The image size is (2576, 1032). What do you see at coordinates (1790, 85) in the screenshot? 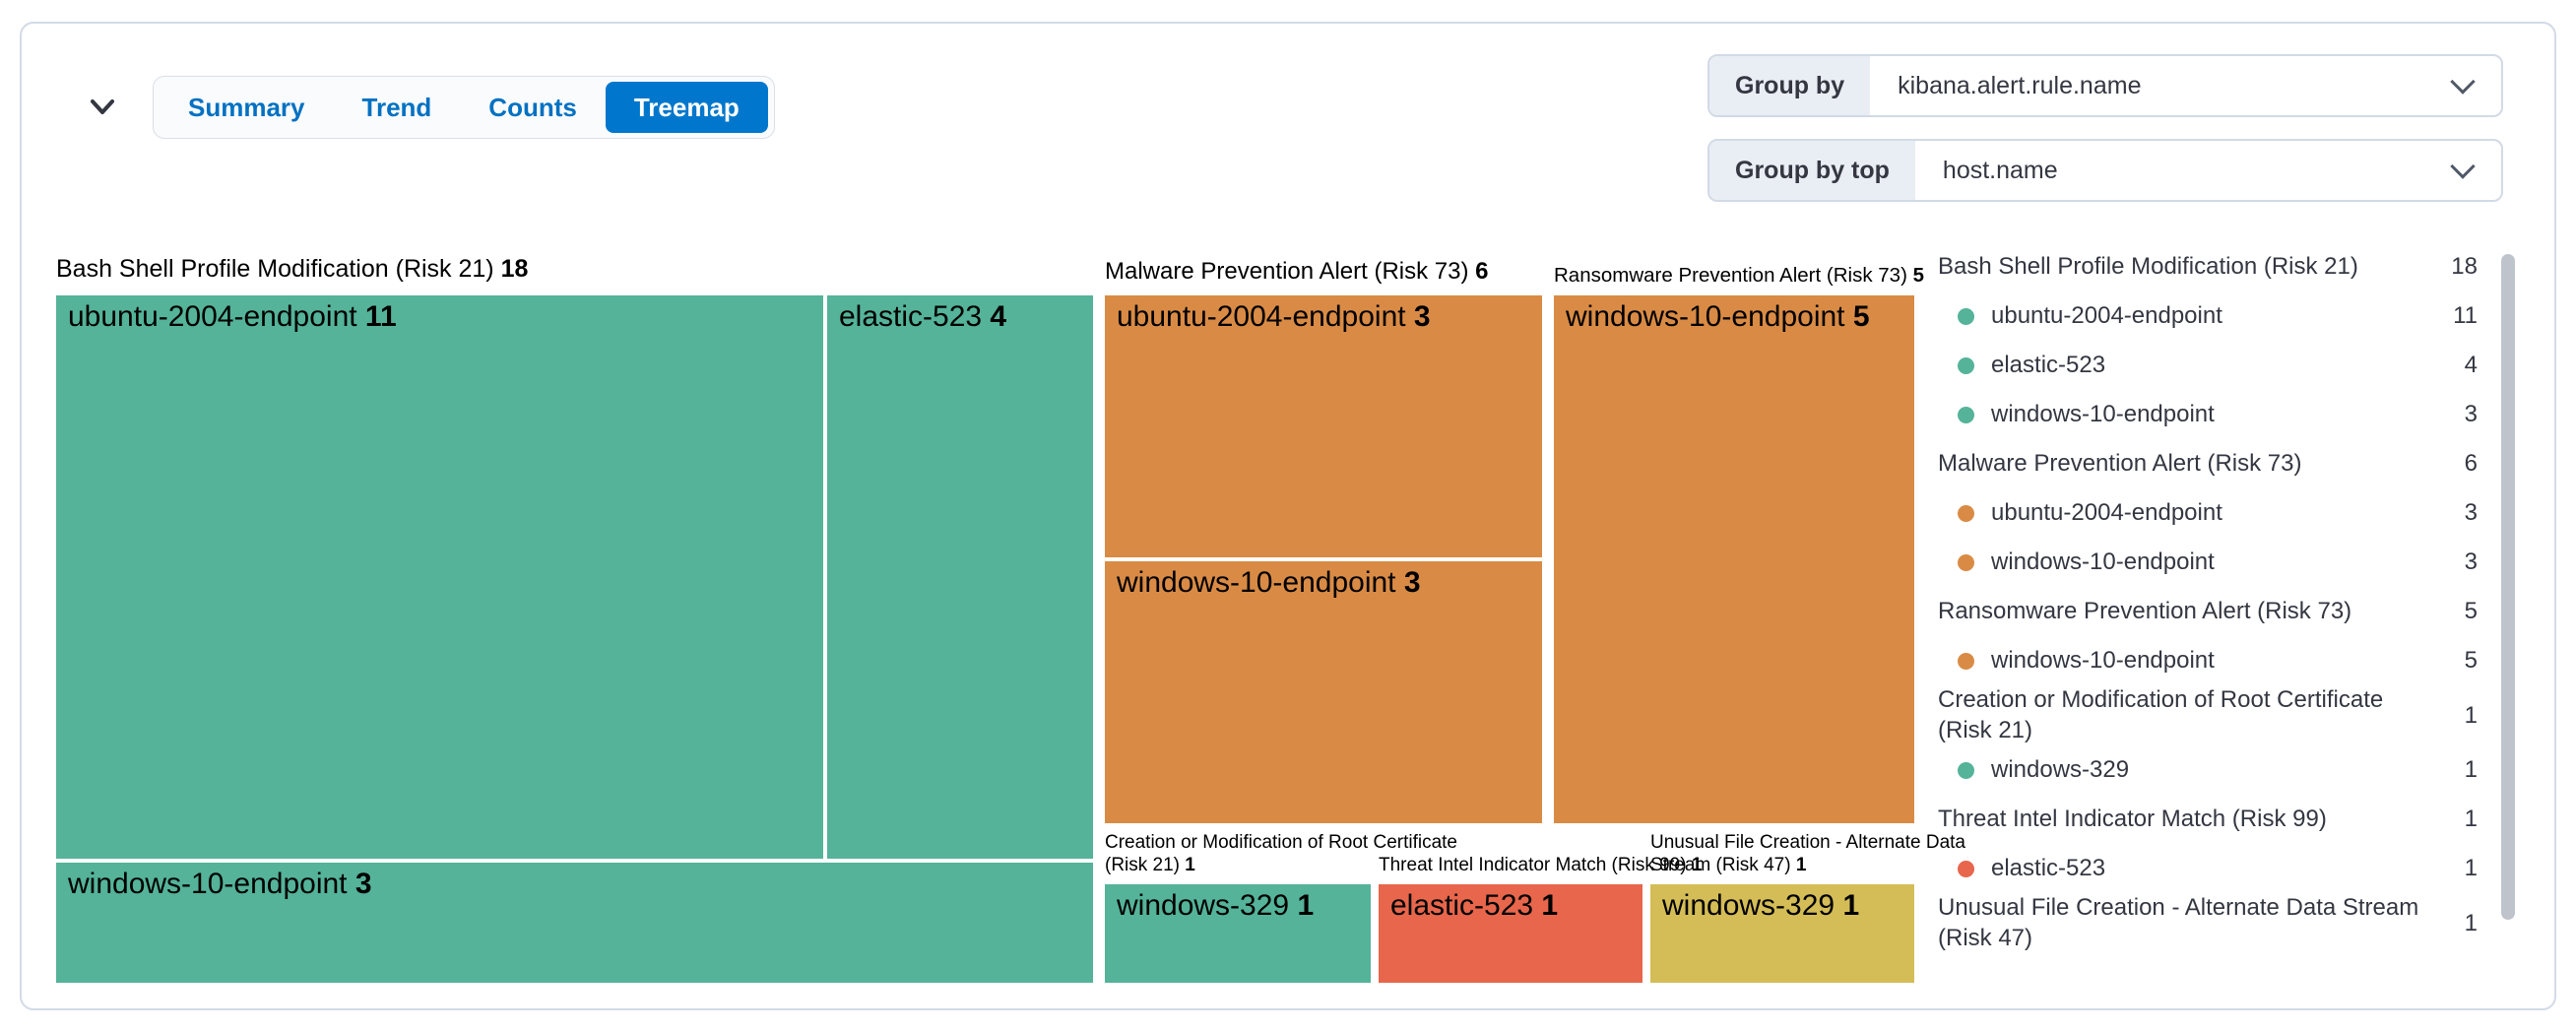
I see `group-by-label: Group by` at bounding box center [1790, 85].